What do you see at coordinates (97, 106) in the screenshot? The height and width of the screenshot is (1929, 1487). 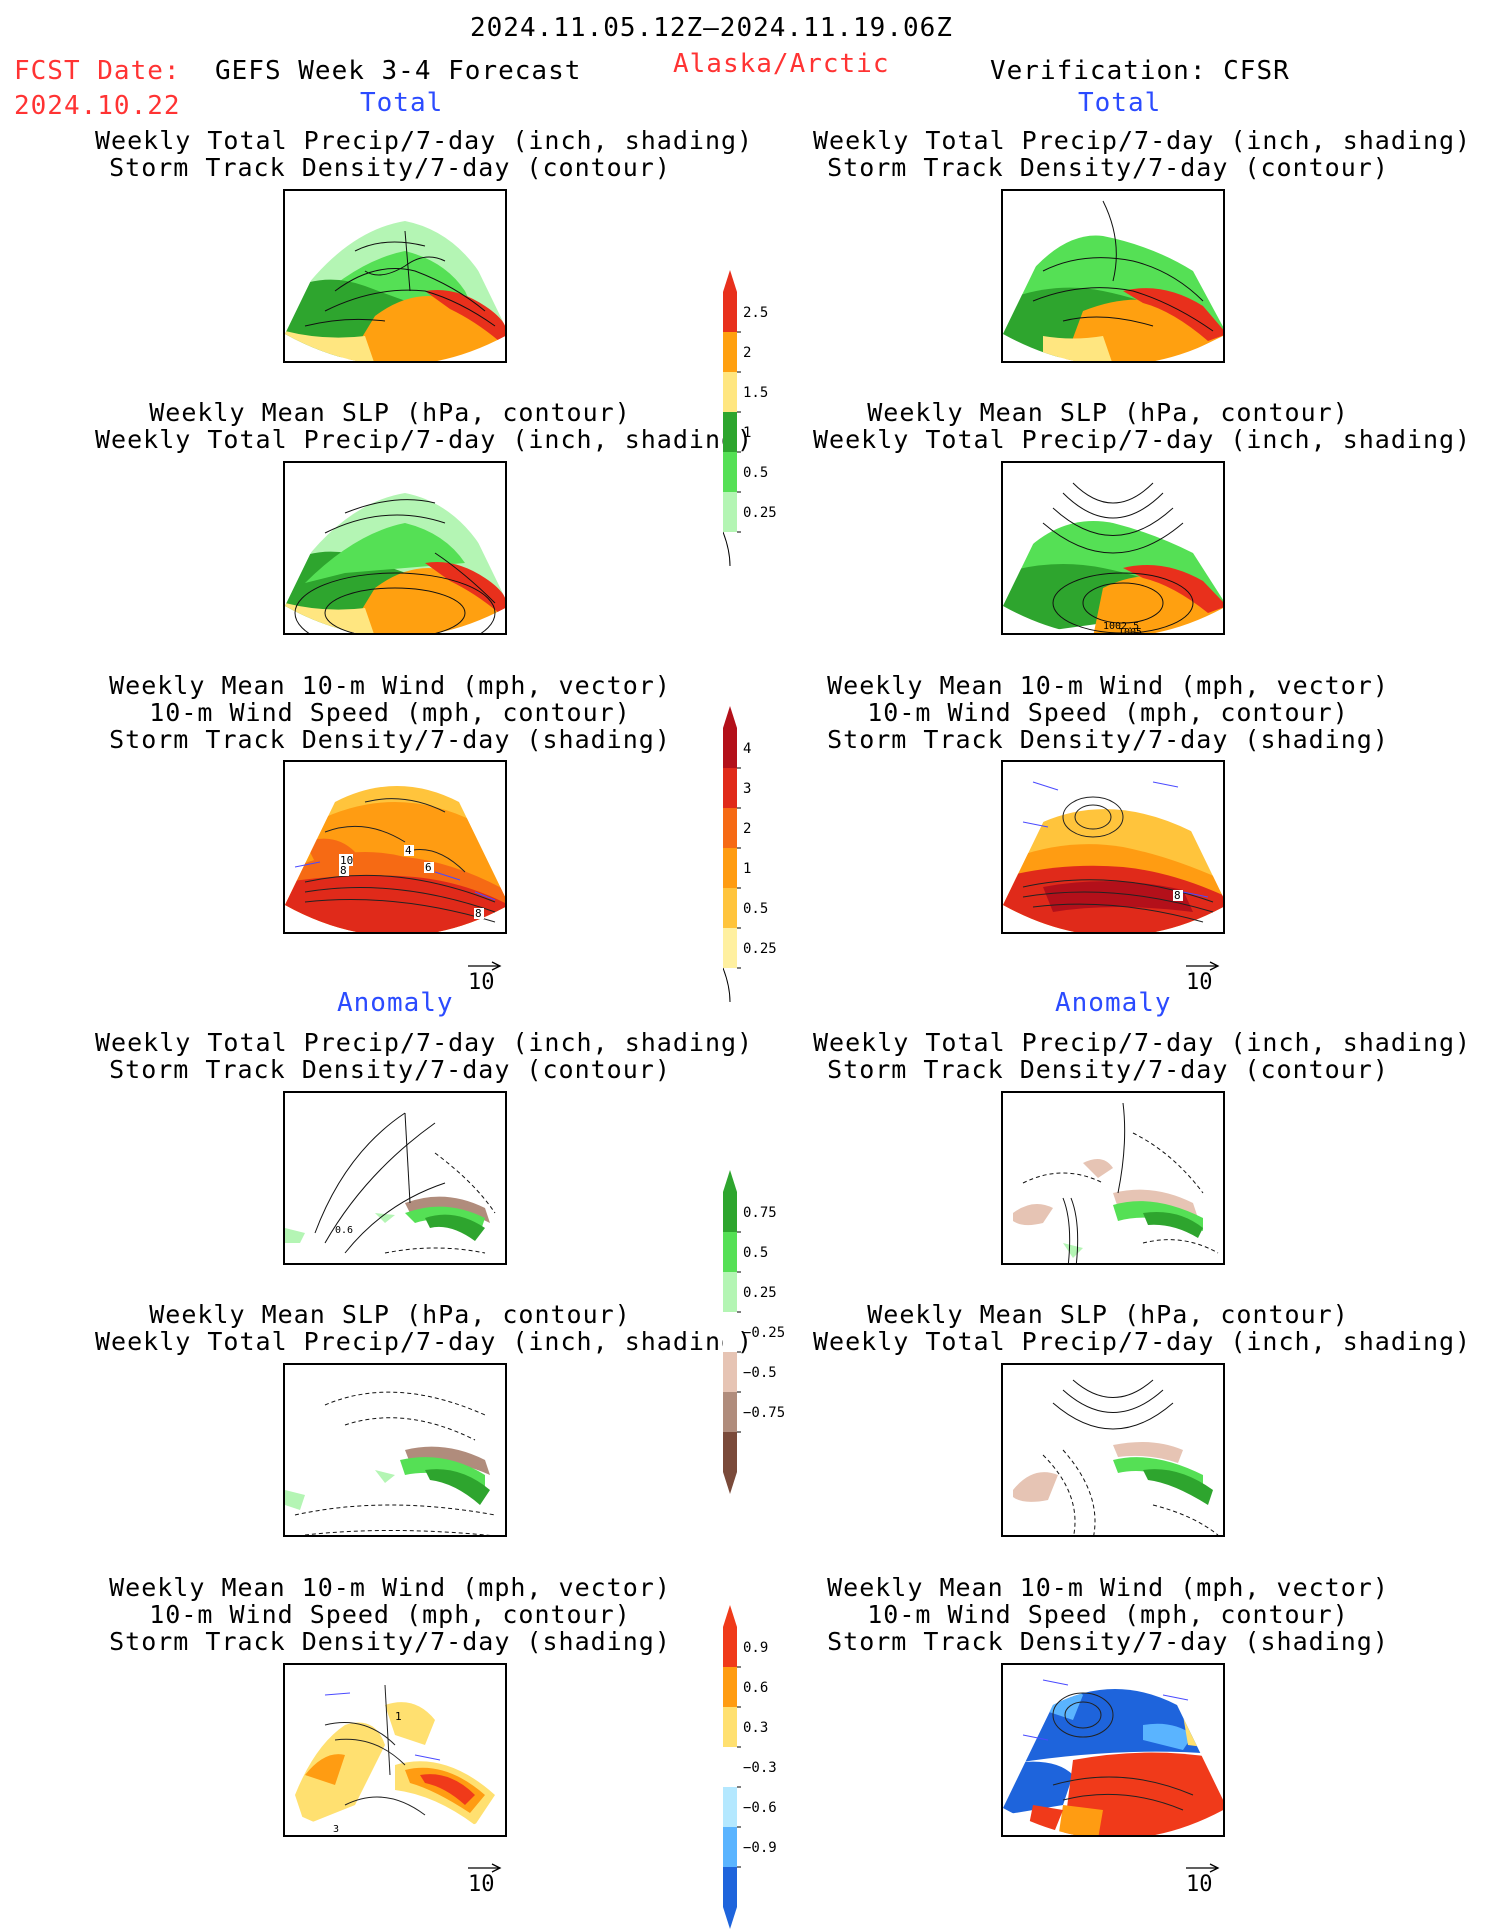 I see `fcst-date-value: 2024.10.22` at bounding box center [97, 106].